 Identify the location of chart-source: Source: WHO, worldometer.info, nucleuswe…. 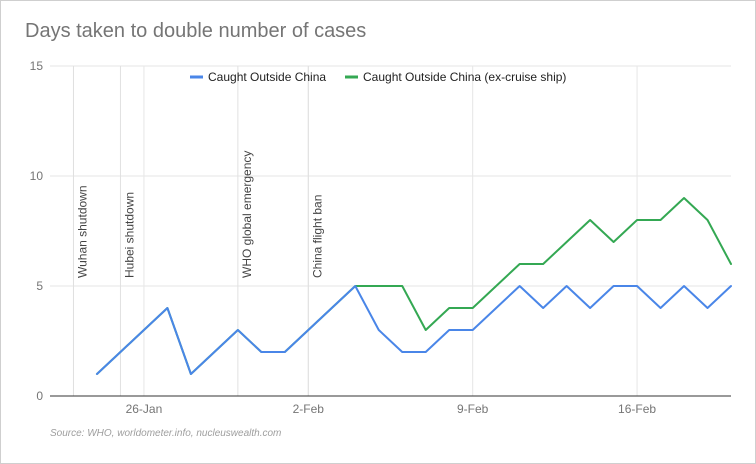
(166, 433).